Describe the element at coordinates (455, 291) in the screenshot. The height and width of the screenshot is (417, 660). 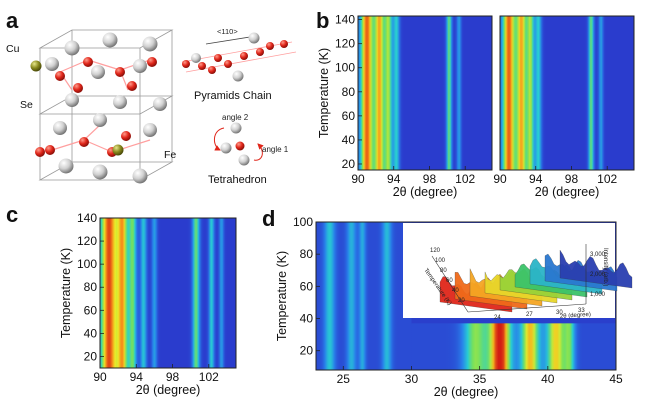
I see `inset-tick: 40` at that location.